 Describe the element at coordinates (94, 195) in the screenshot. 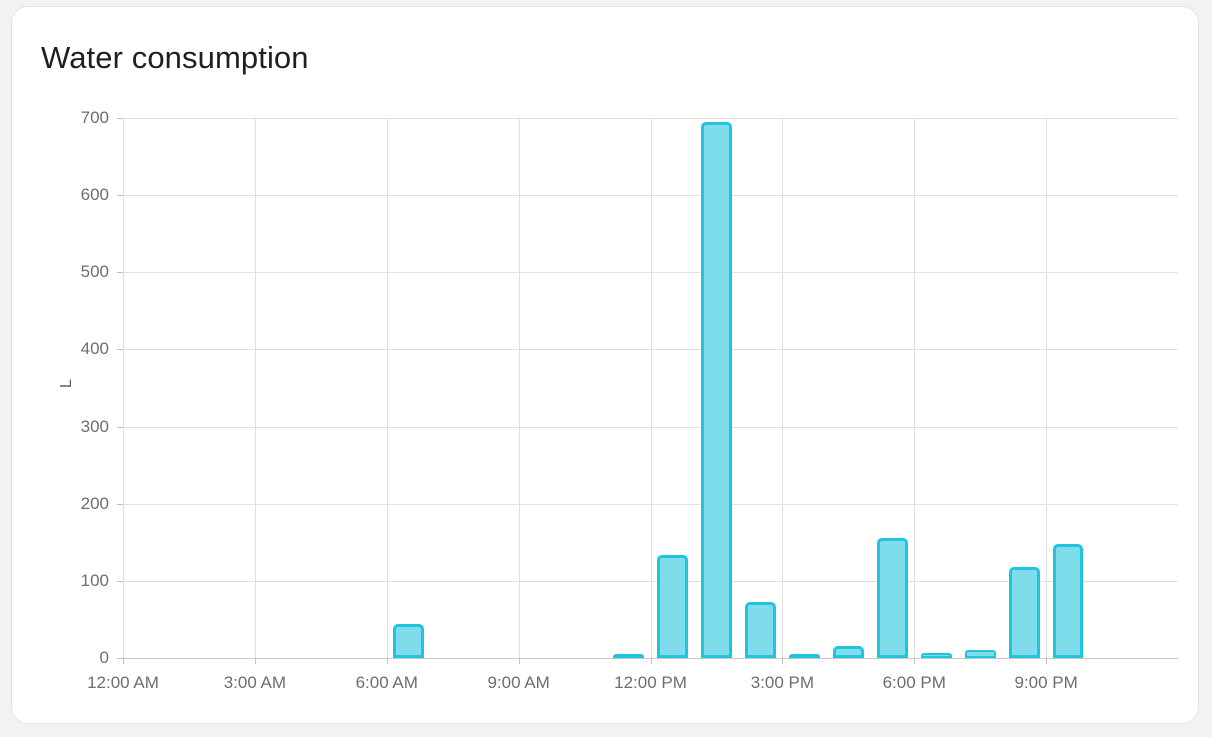

I see `y-tick-label: 600` at that location.